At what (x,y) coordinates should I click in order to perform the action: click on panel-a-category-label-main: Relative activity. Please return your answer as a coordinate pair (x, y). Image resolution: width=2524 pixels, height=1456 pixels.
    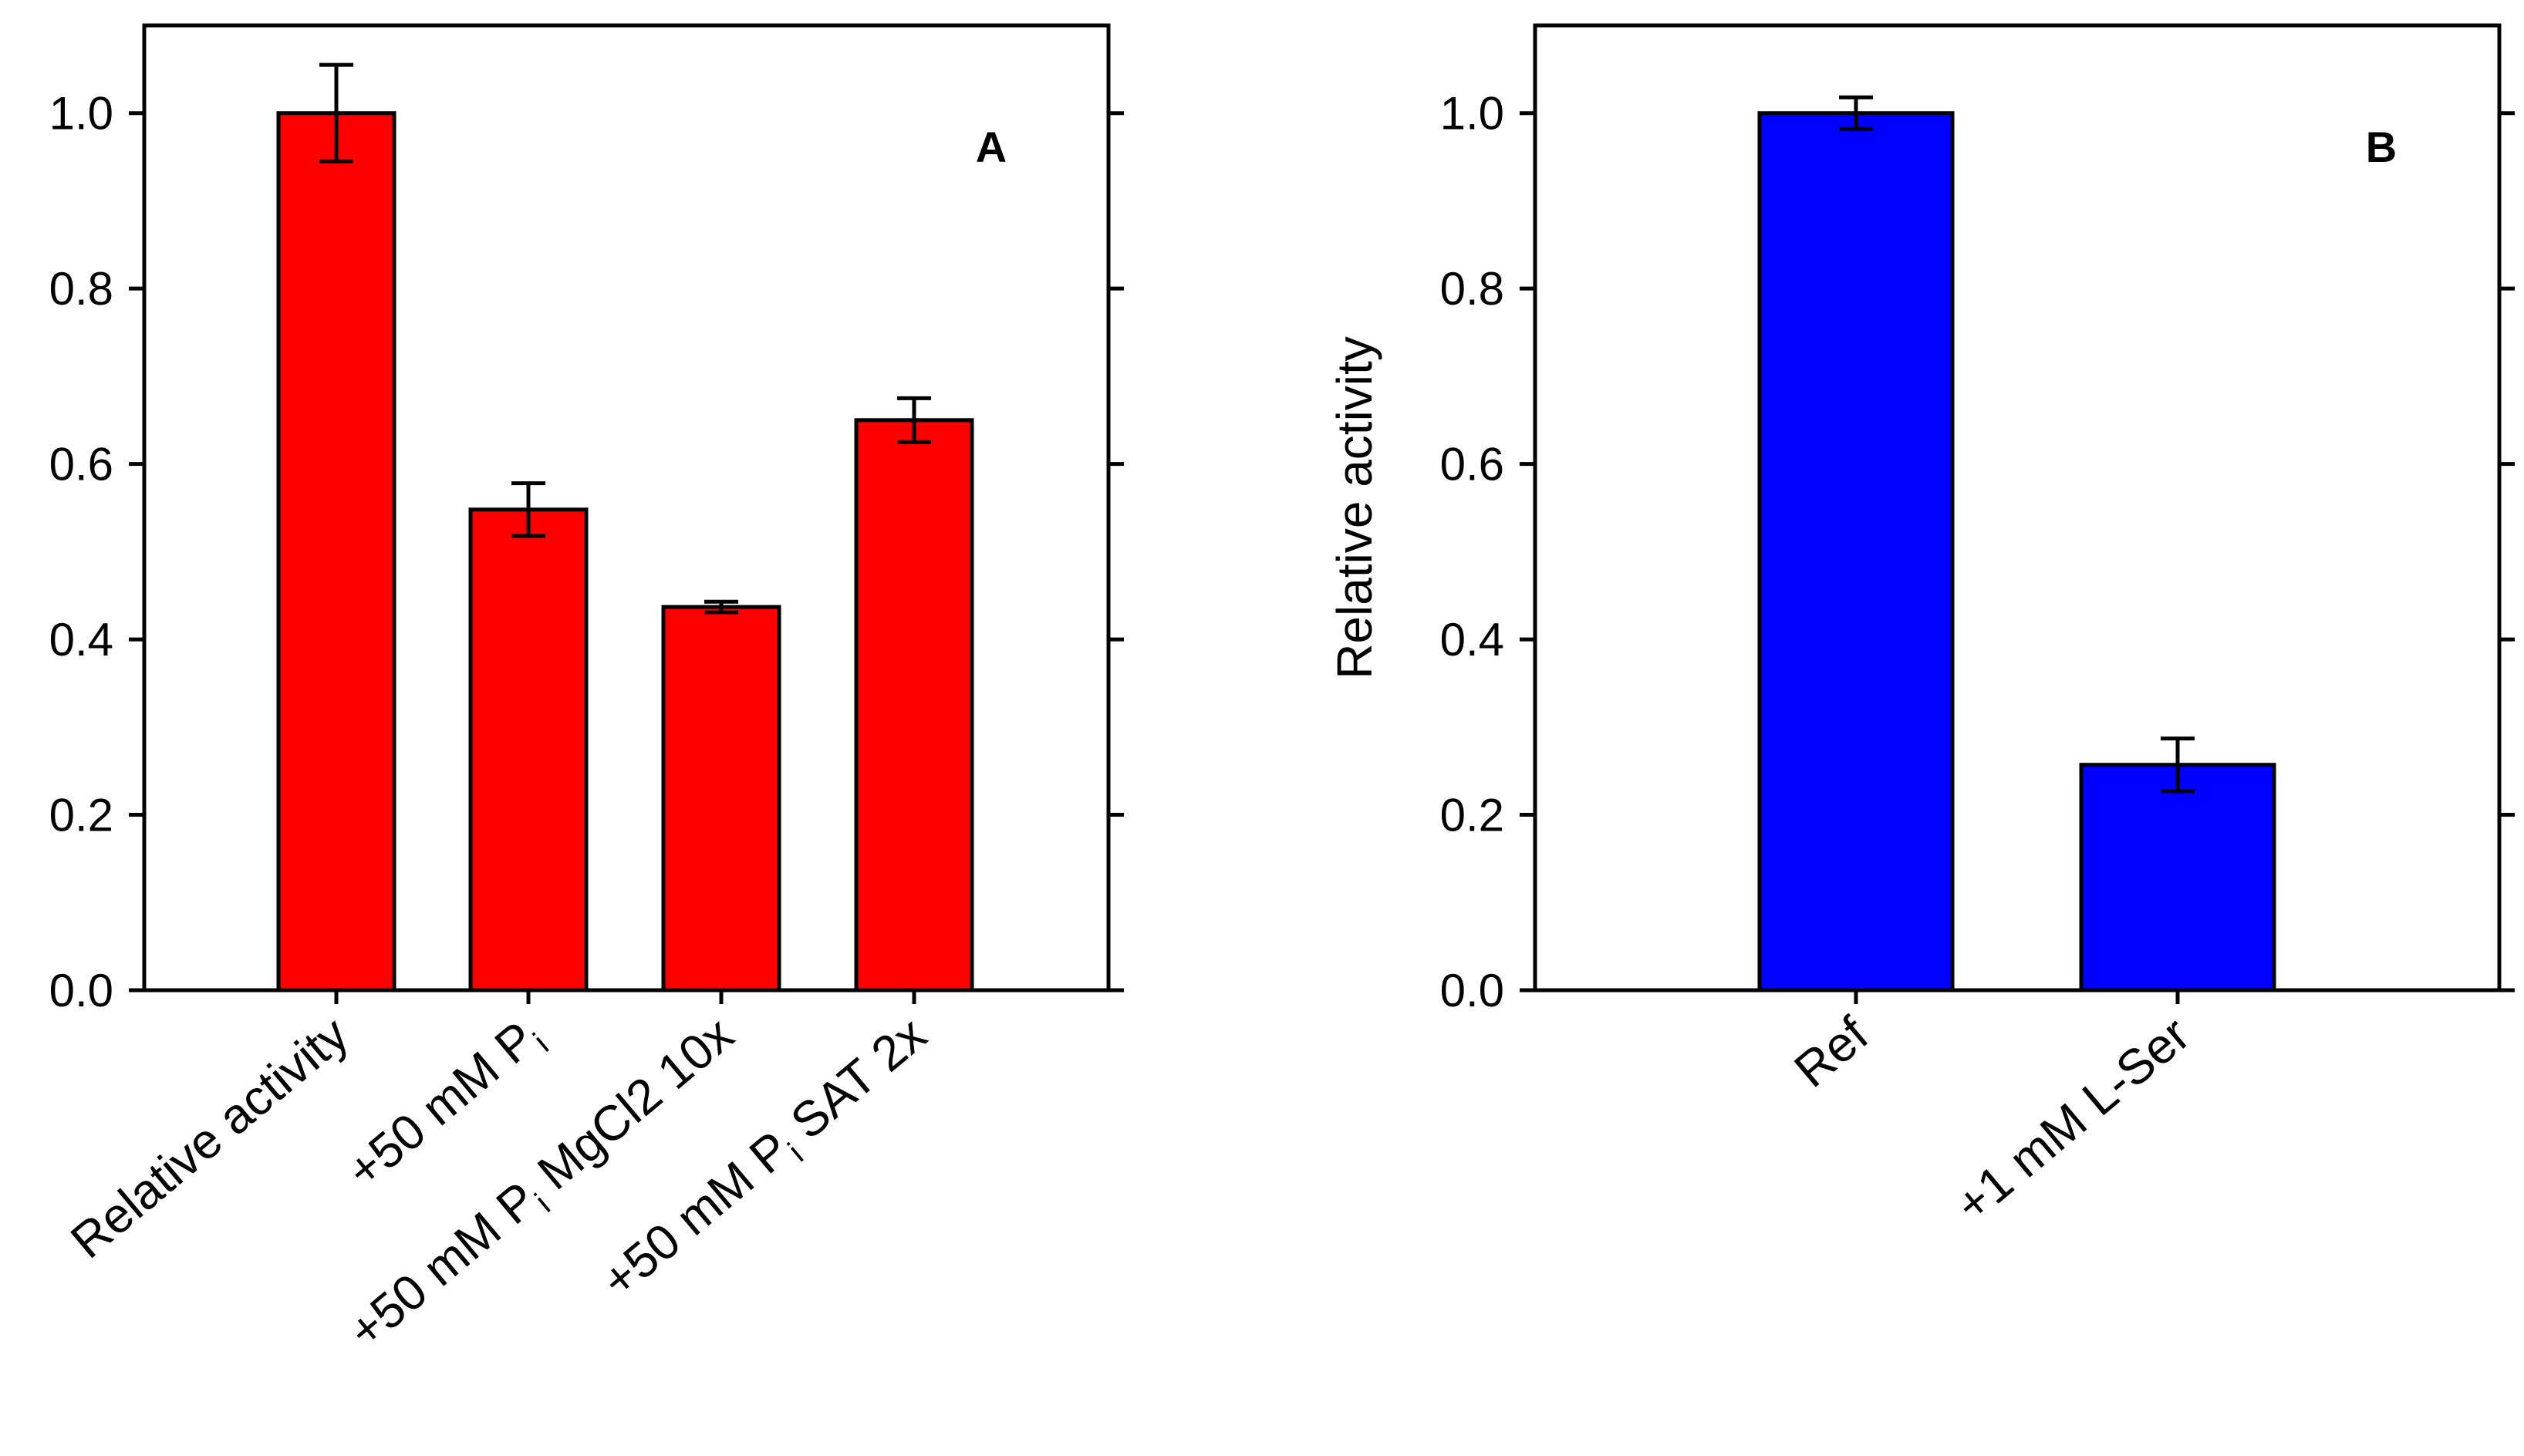
    Looking at the image, I should click on (209, 1137).